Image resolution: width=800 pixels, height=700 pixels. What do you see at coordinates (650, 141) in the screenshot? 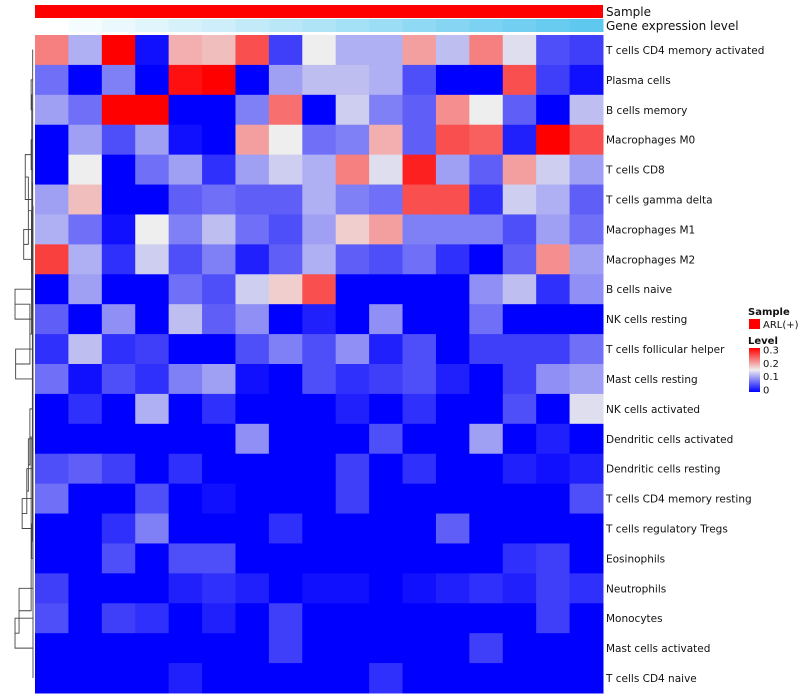
I see `row-label: Macrophages M0` at bounding box center [650, 141].